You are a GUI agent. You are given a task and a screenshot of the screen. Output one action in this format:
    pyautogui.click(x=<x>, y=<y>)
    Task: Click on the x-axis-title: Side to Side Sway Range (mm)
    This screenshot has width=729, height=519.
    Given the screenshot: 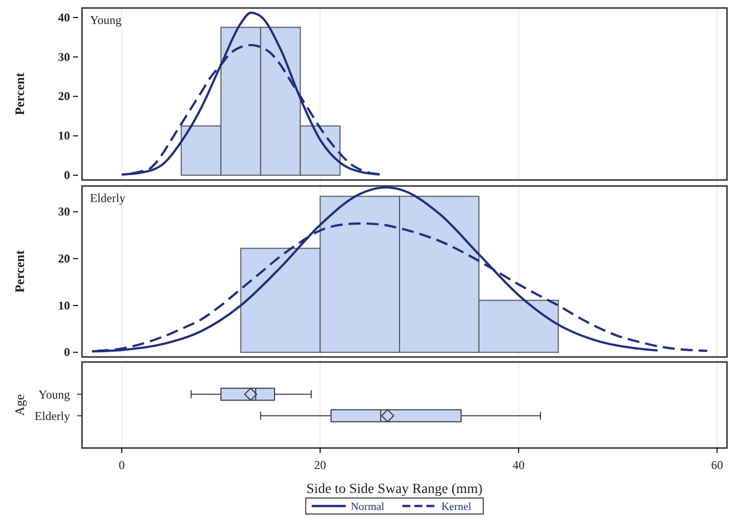 What is the action you would take?
    pyautogui.click(x=394, y=489)
    